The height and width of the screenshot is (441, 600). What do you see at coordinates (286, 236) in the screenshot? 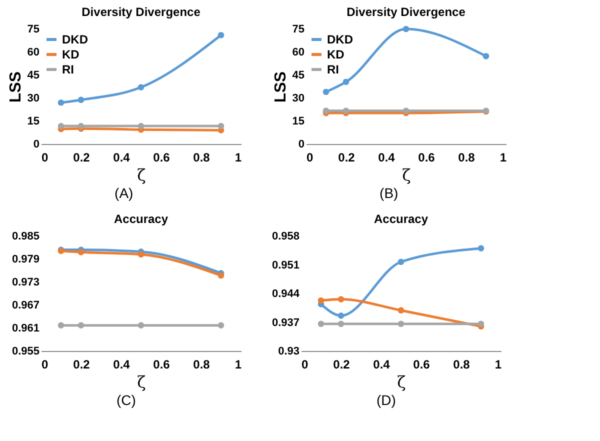
I see `y-tick-label: 0.958` at bounding box center [286, 236].